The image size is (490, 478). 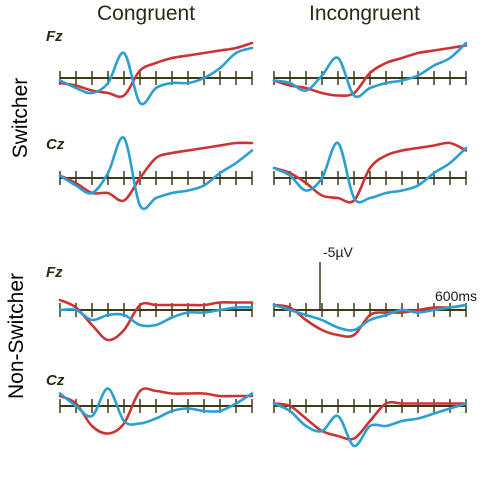 What do you see at coordinates (146, 13) in the screenshot?
I see `column-title-congruent: Congruent` at bounding box center [146, 13].